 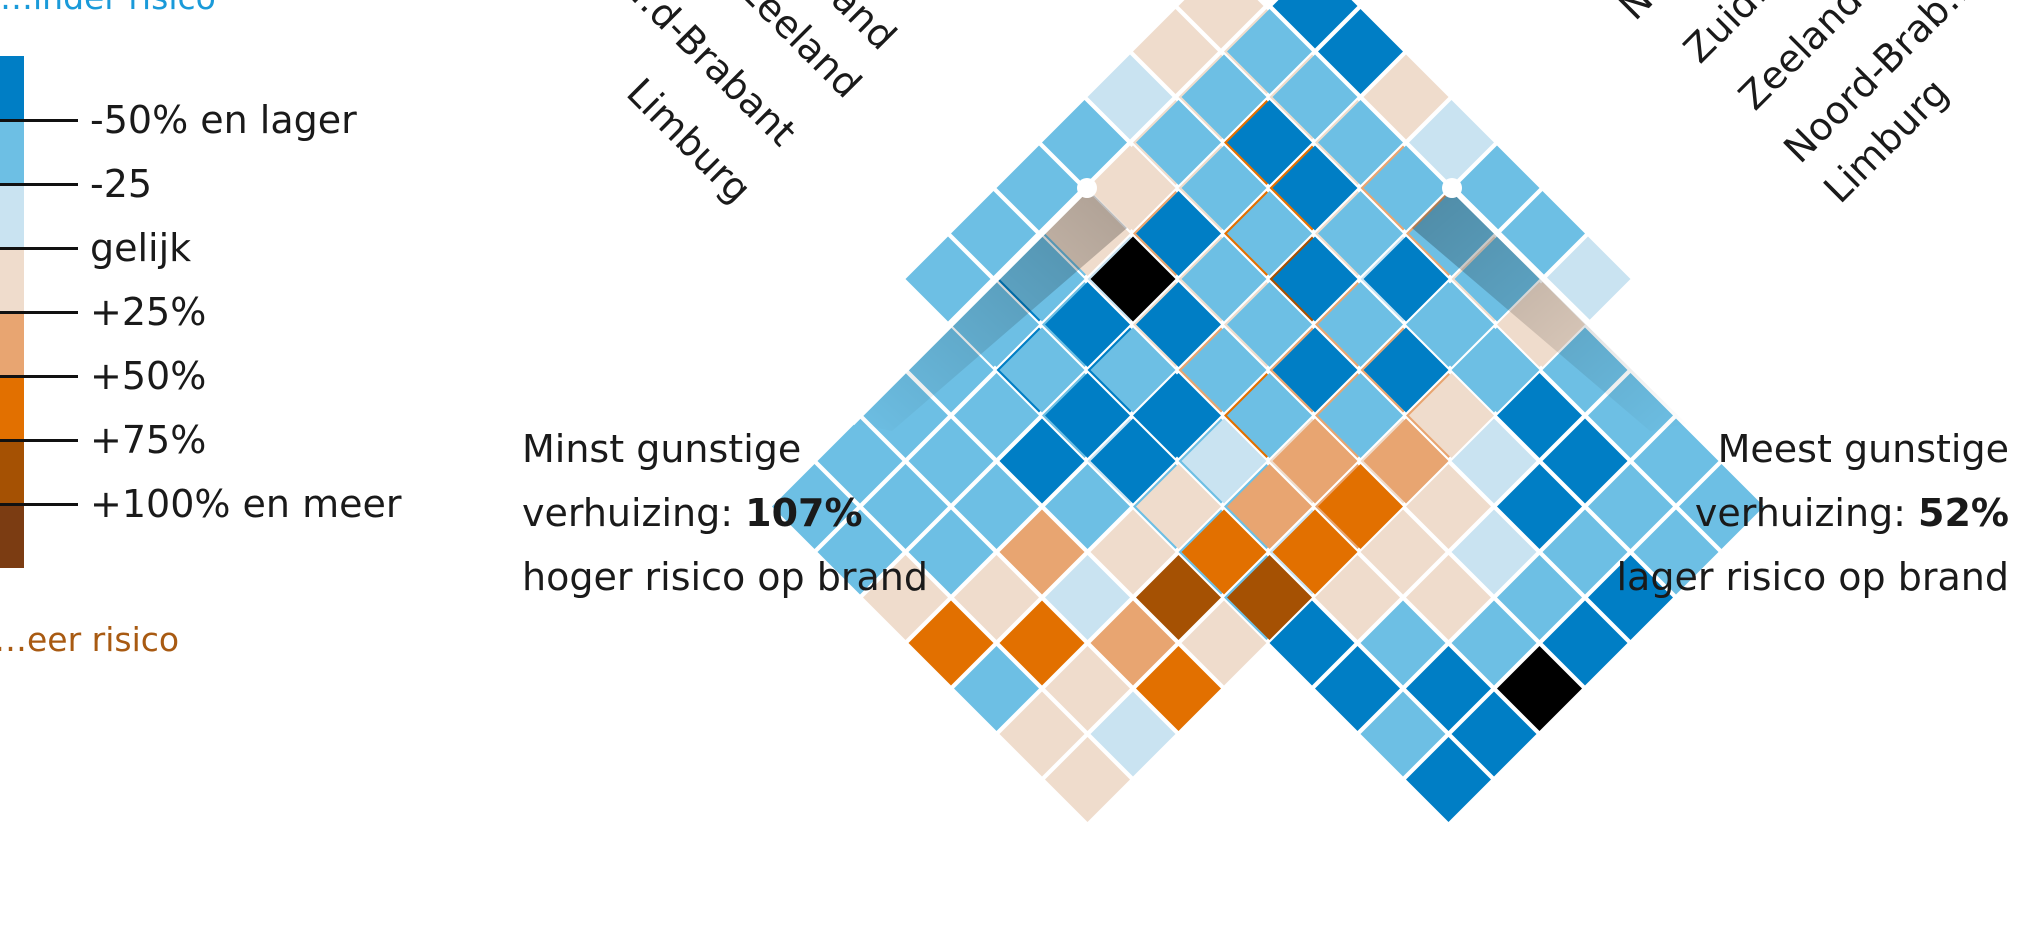 I want to click on callout-least-favorable-shadow, so click(x=989, y=309).